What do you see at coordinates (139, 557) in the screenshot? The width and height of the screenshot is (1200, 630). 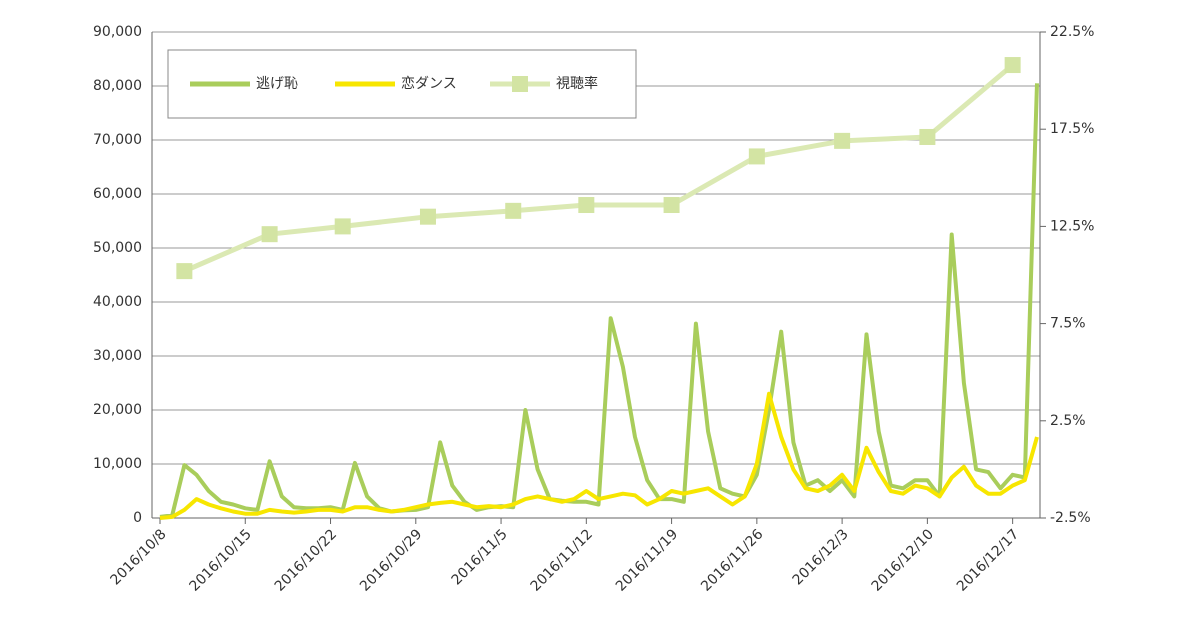 I see `x-tick-label: 2016/10/8` at bounding box center [139, 557].